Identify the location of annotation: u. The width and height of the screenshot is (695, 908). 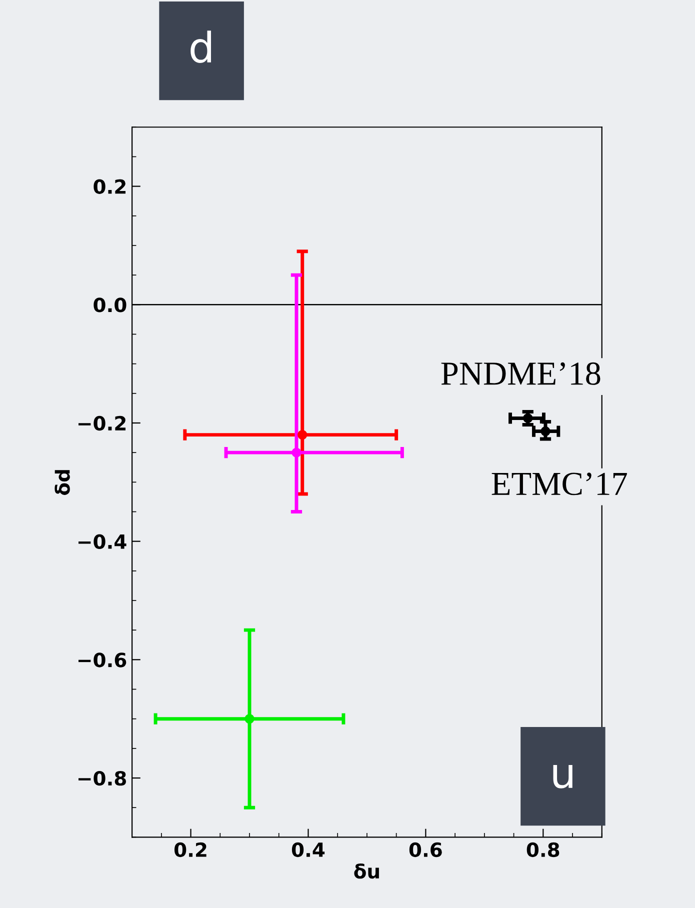
(562, 776).